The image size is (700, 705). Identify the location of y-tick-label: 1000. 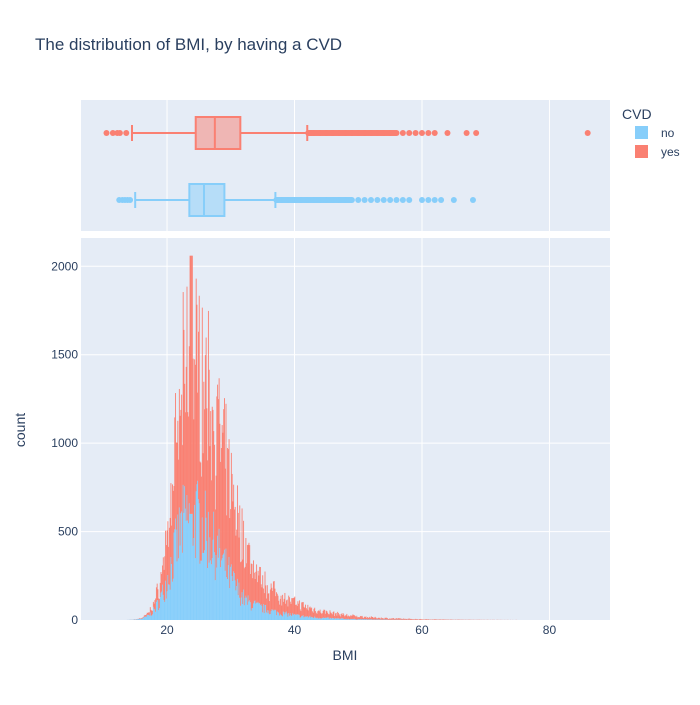
(64, 443).